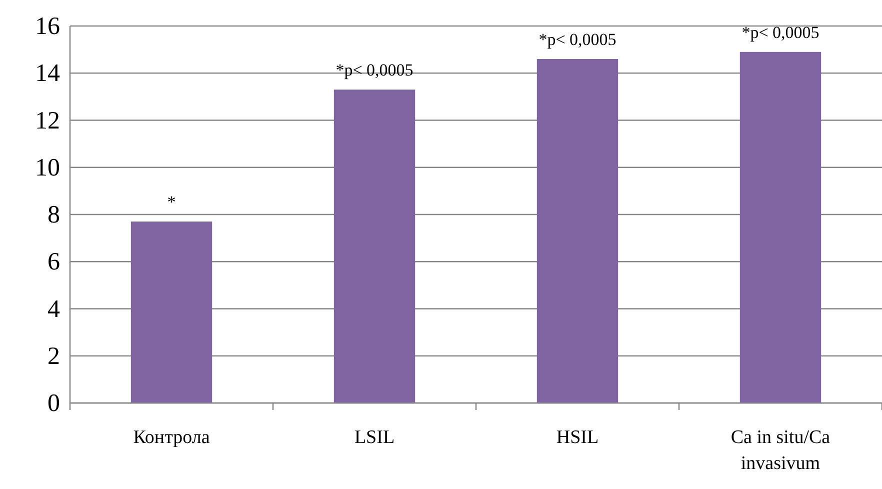 The height and width of the screenshot is (489, 882). What do you see at coordinates (47, 168) in the screenshot?
I see `y-tick-label: 10` at bounding box center [47, 168].